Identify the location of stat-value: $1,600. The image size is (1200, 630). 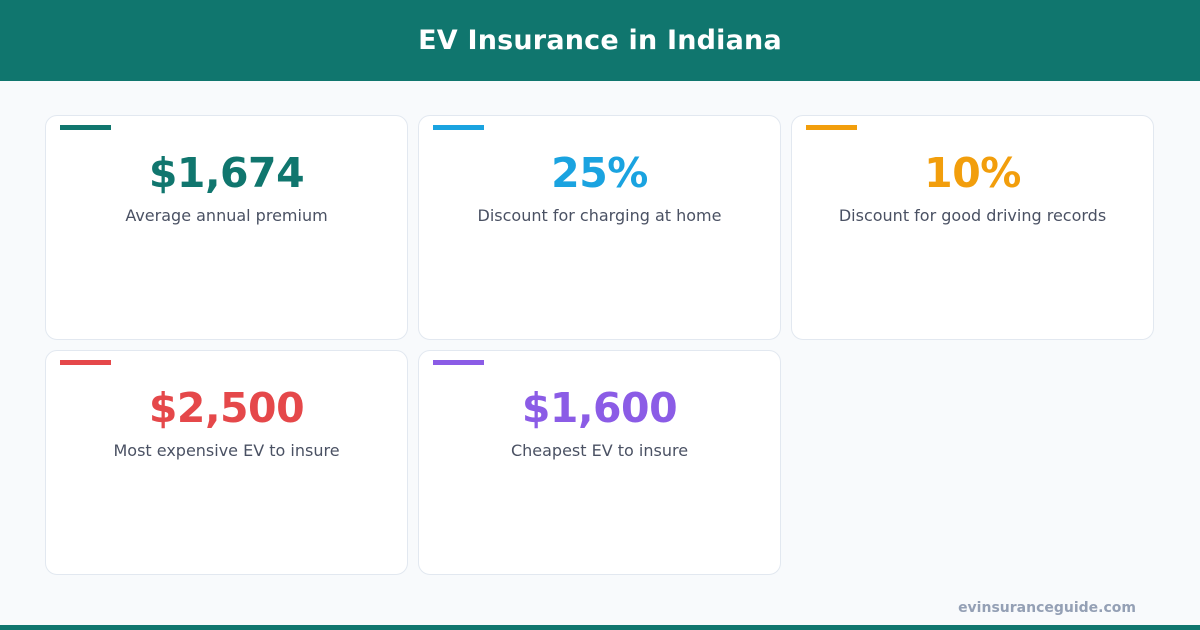
(599, 408).